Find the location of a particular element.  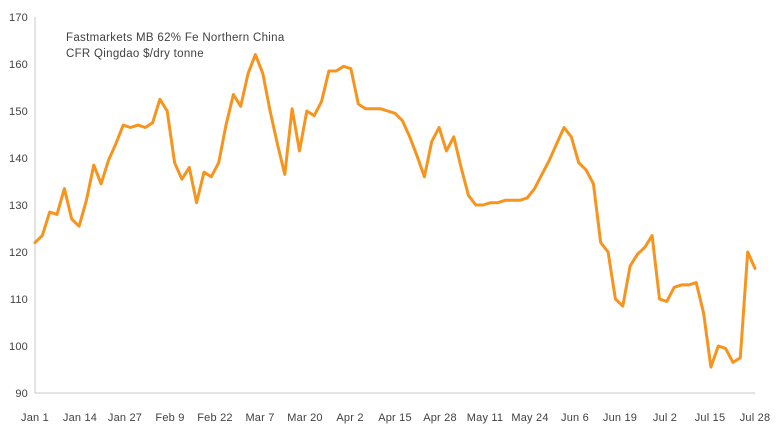

x-axis-label: Jul 28 is located at coordinates (755, 418).